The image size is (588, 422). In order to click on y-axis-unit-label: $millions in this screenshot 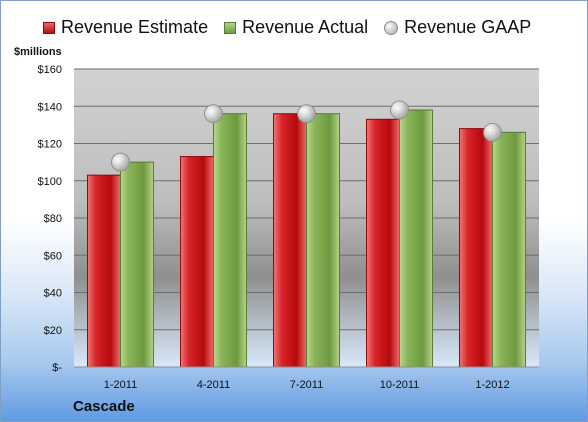, I will do `click(38, 52)`.